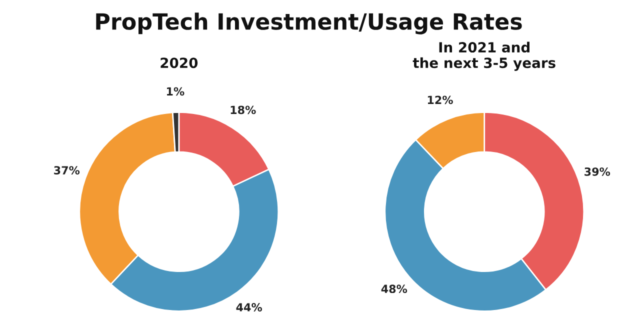  Describe the element at coordinates (249, 307) in the screenshot. I see `data-label: 44%` at that location.